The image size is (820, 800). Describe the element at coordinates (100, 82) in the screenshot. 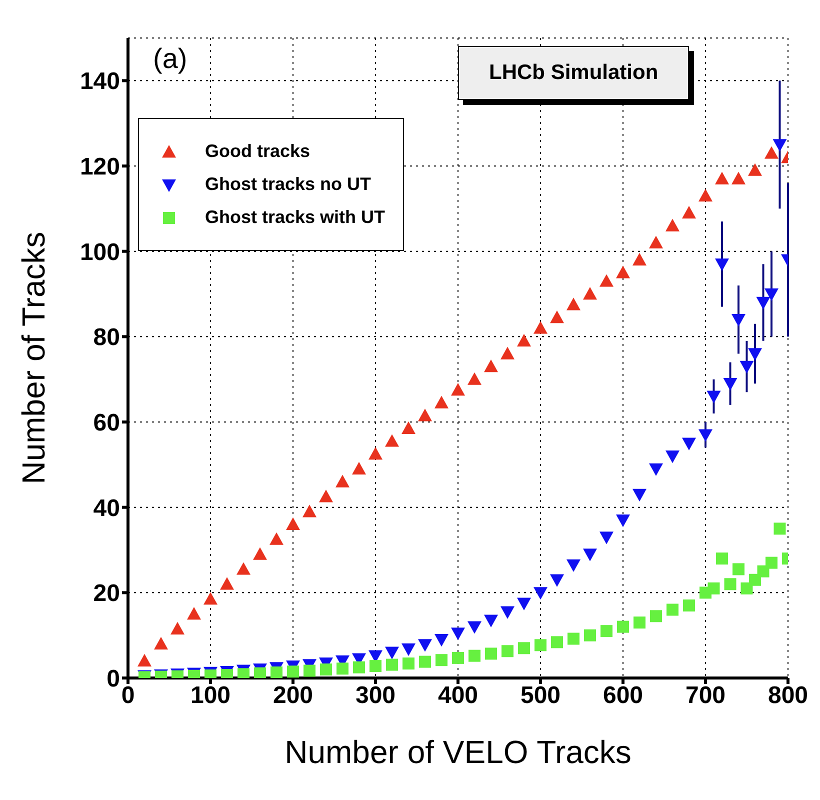

I see `y-tick-label: 140` at that location.